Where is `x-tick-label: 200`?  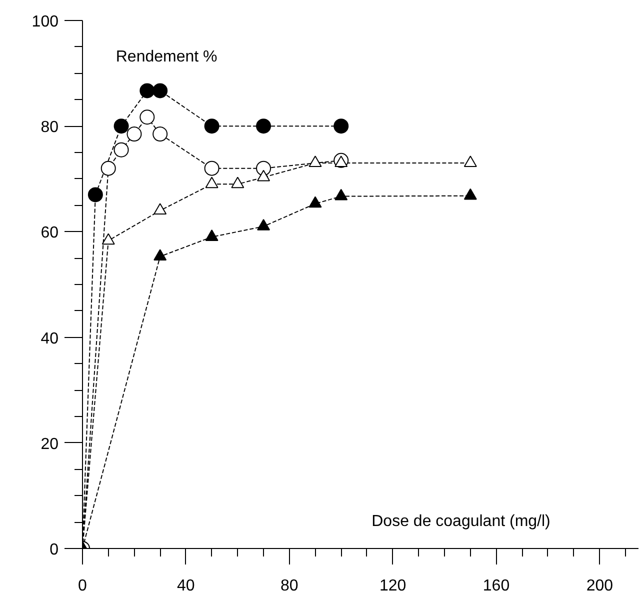 x-tick-label: 200 is located at coordinates (600, 586).